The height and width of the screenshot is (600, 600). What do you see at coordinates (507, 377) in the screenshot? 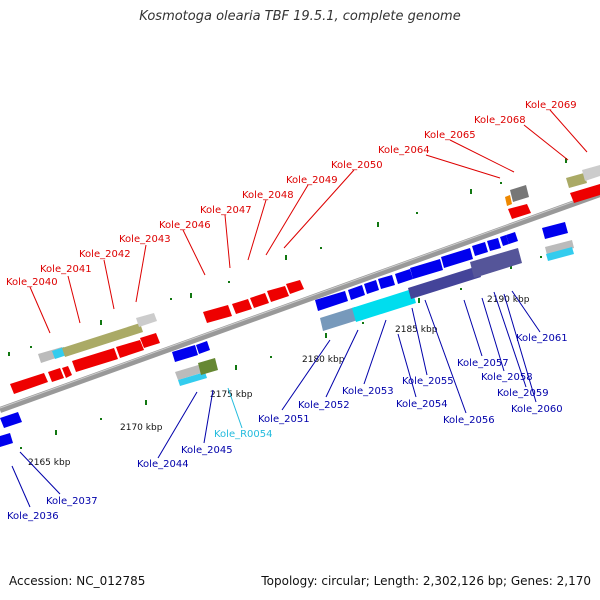
I see `gene-label: Kole_2058` at bounding box center [507, 377].